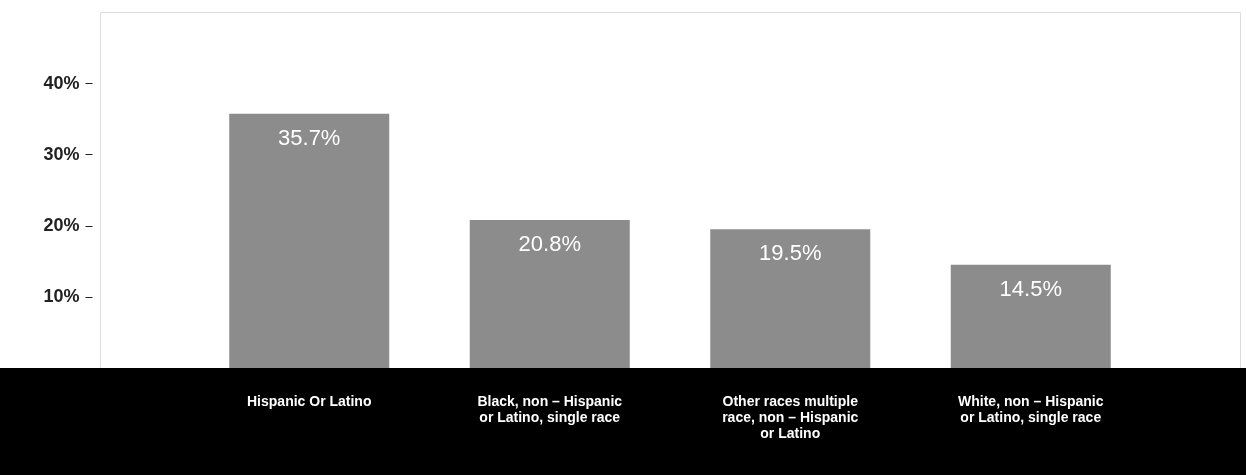 The height and width of the screenshot is (475, 1246). I want to click on y-tick-label: 30%, so click(61, 153).